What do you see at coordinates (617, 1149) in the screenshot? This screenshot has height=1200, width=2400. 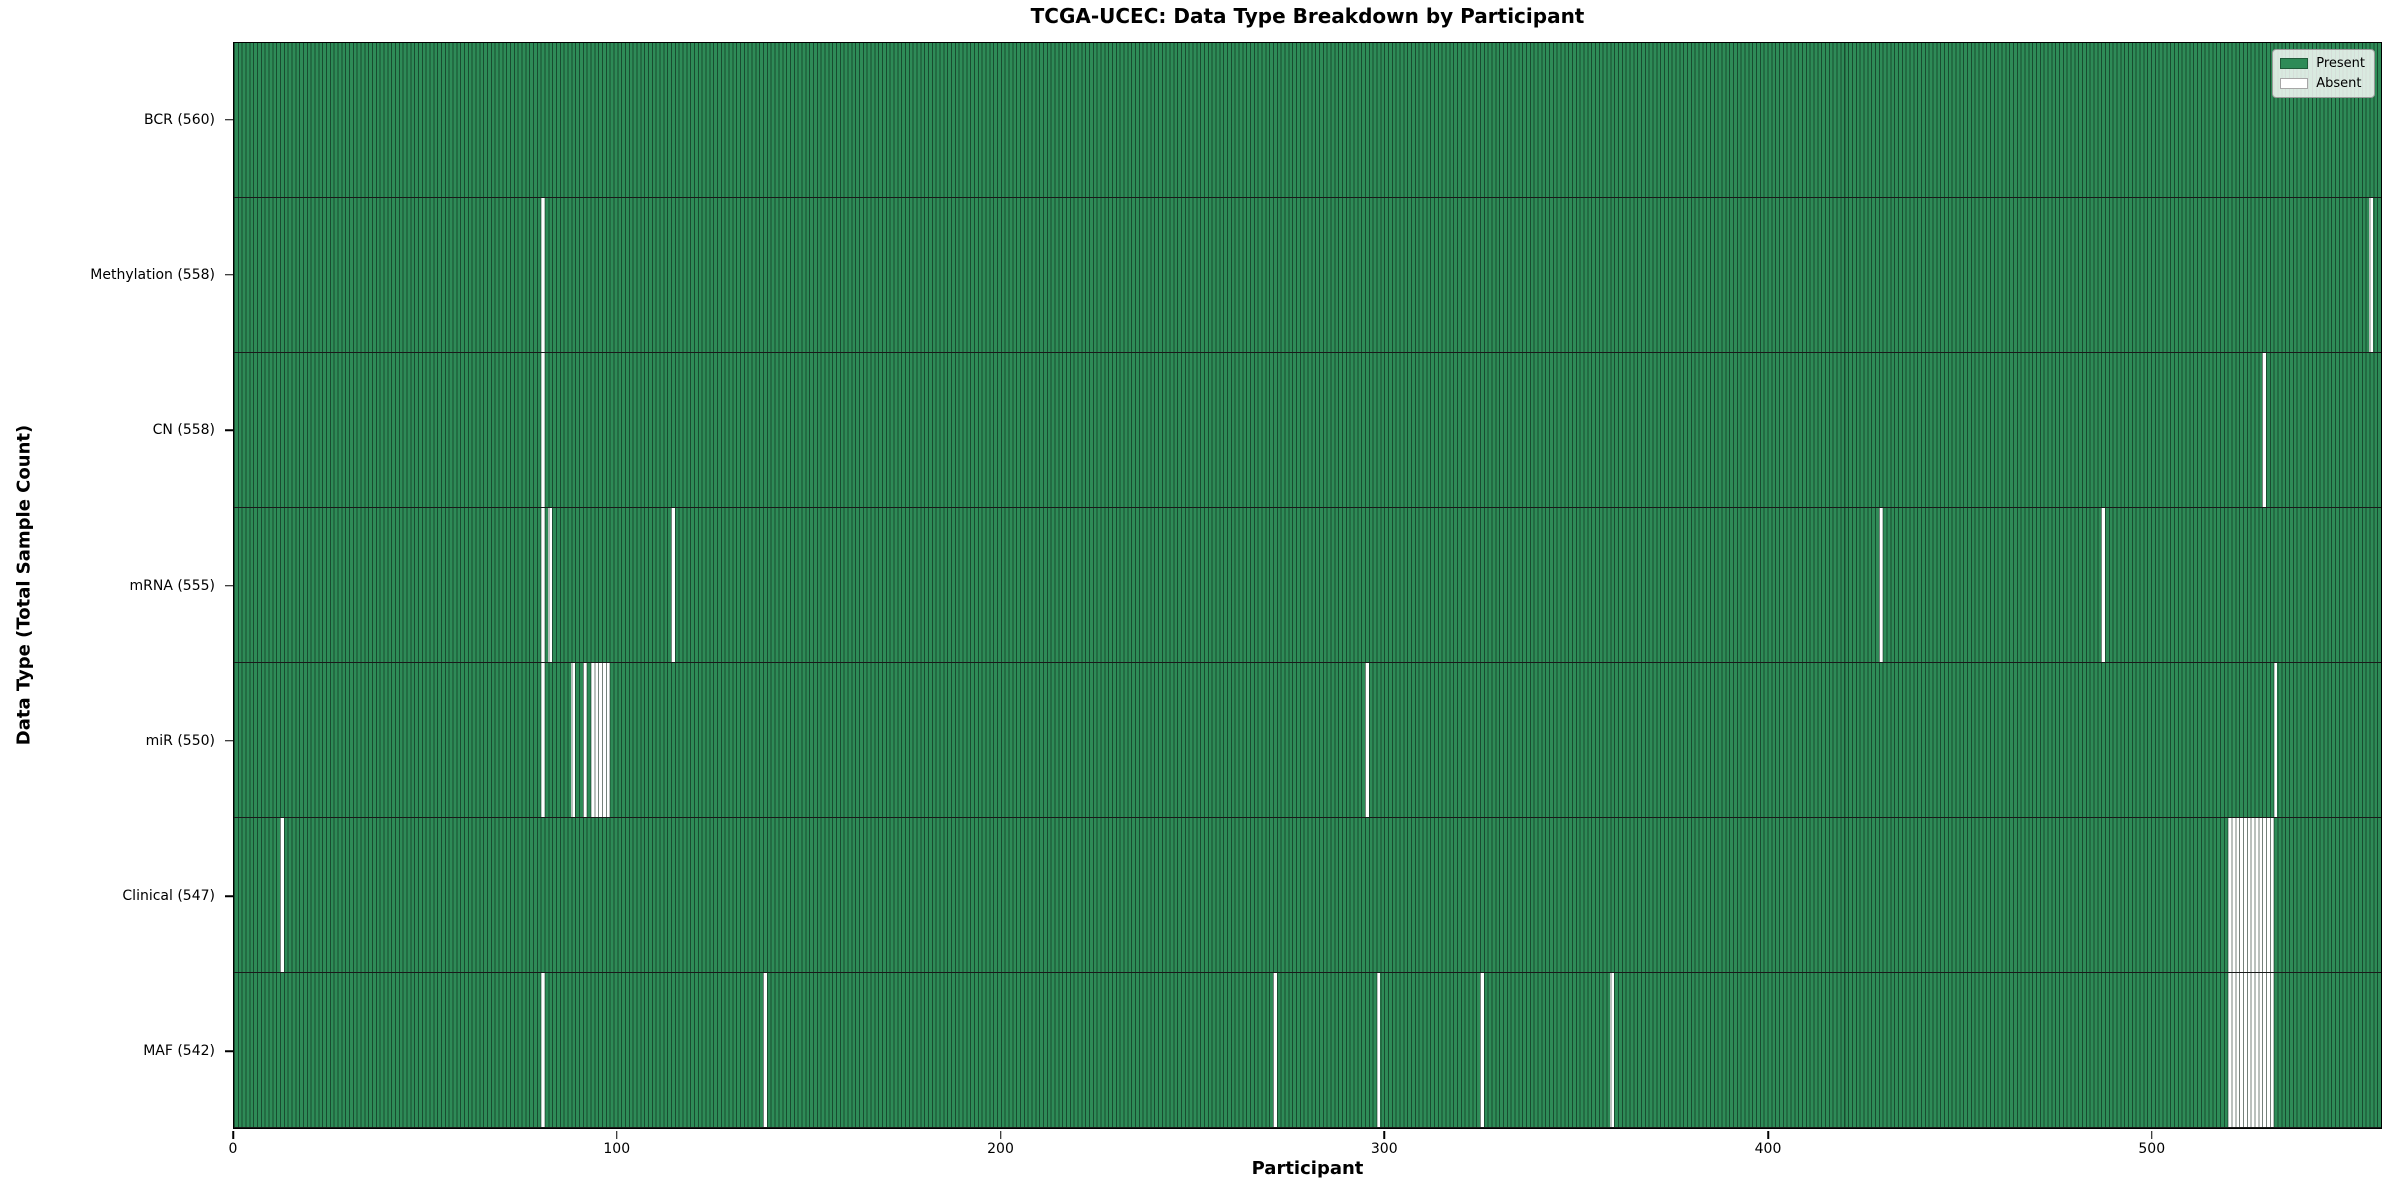 I see `x-tick-label: 100` at bounding box center [617, 1149].